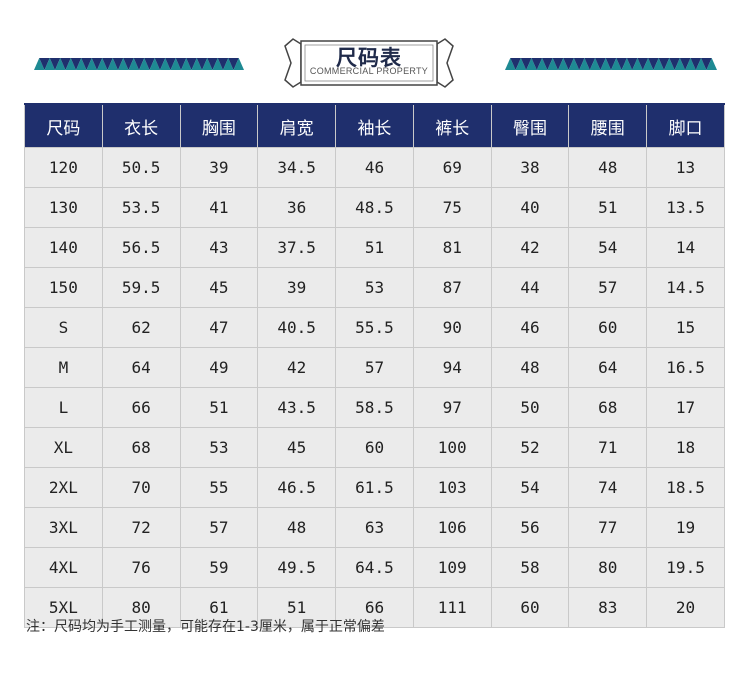 This screenshot has height=683, width=750. I want to click on table-row: 2XL 70 55 46.5 61.5 103 54 74 18.5, so click(374, 487).